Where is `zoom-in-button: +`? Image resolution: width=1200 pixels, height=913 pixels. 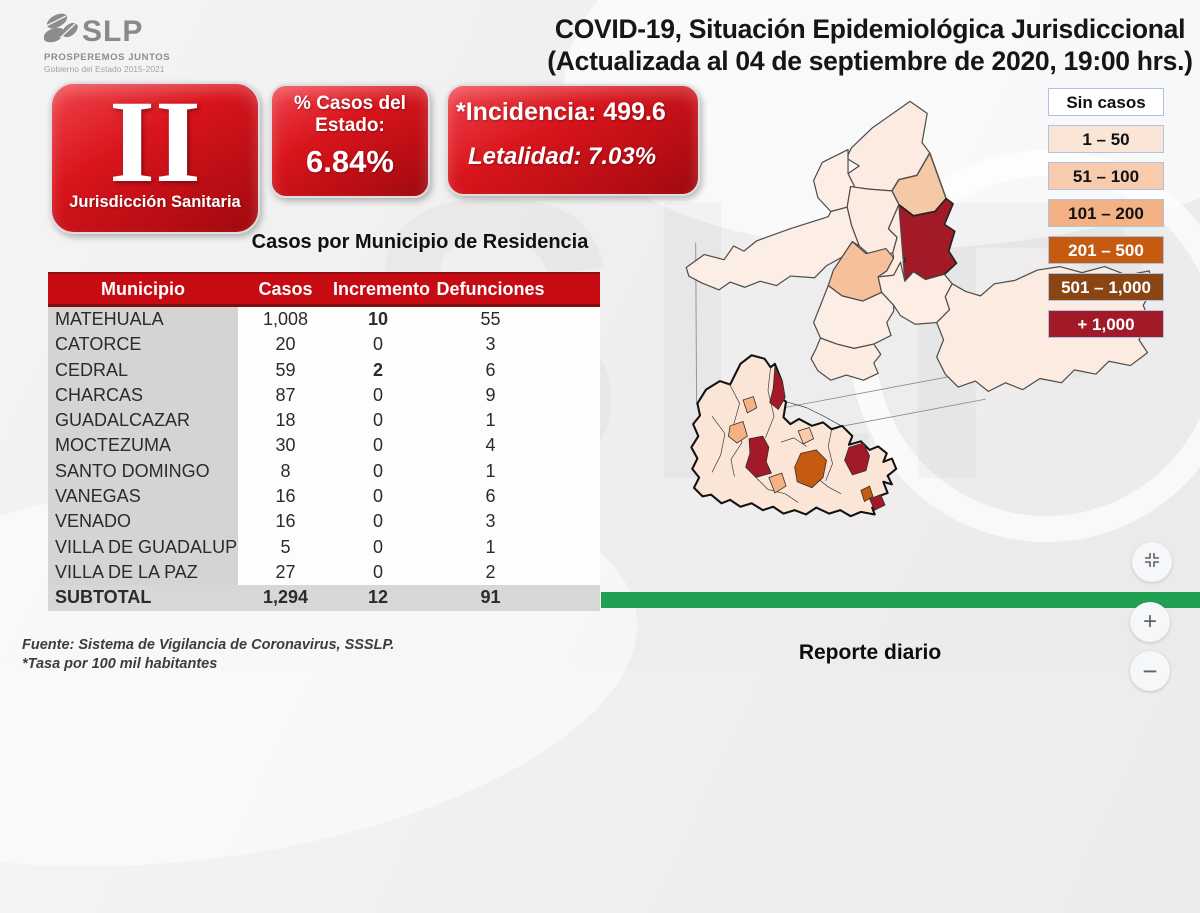
zoom-in-button: + is located at coordinates (1150, 622).